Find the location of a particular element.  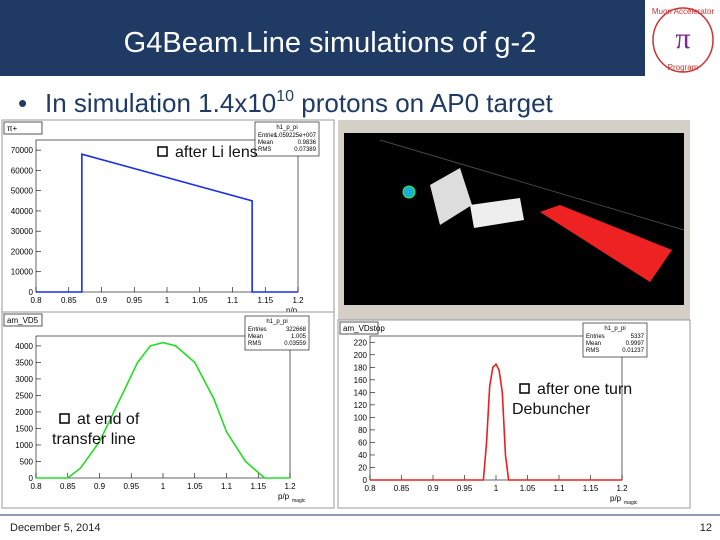

stats-value: 0.9997 is located at coordinates (635, 344).